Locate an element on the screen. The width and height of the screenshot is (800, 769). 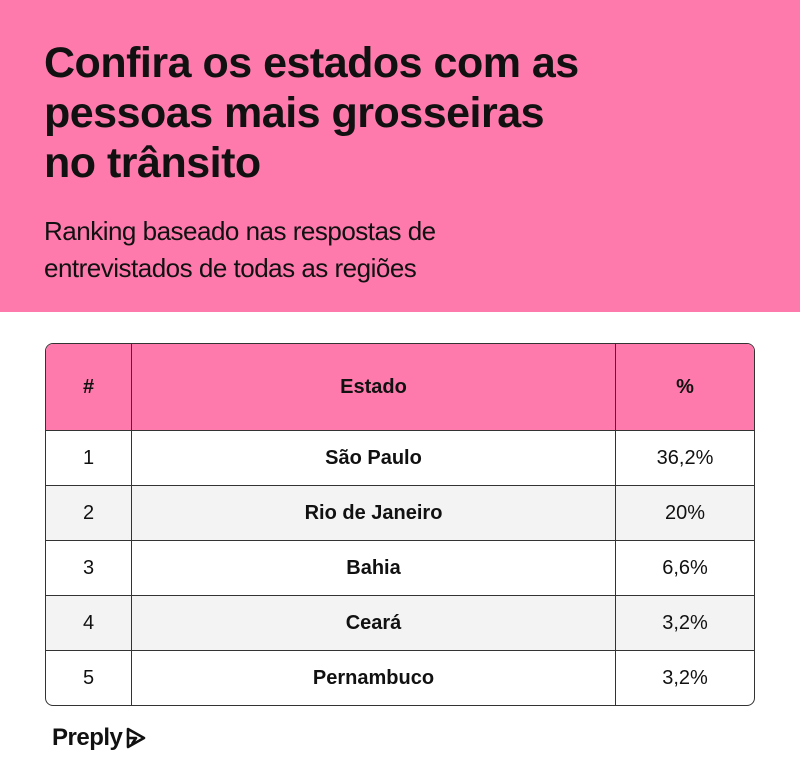
header-row: # Estado% is located at coordinates (400, 387).